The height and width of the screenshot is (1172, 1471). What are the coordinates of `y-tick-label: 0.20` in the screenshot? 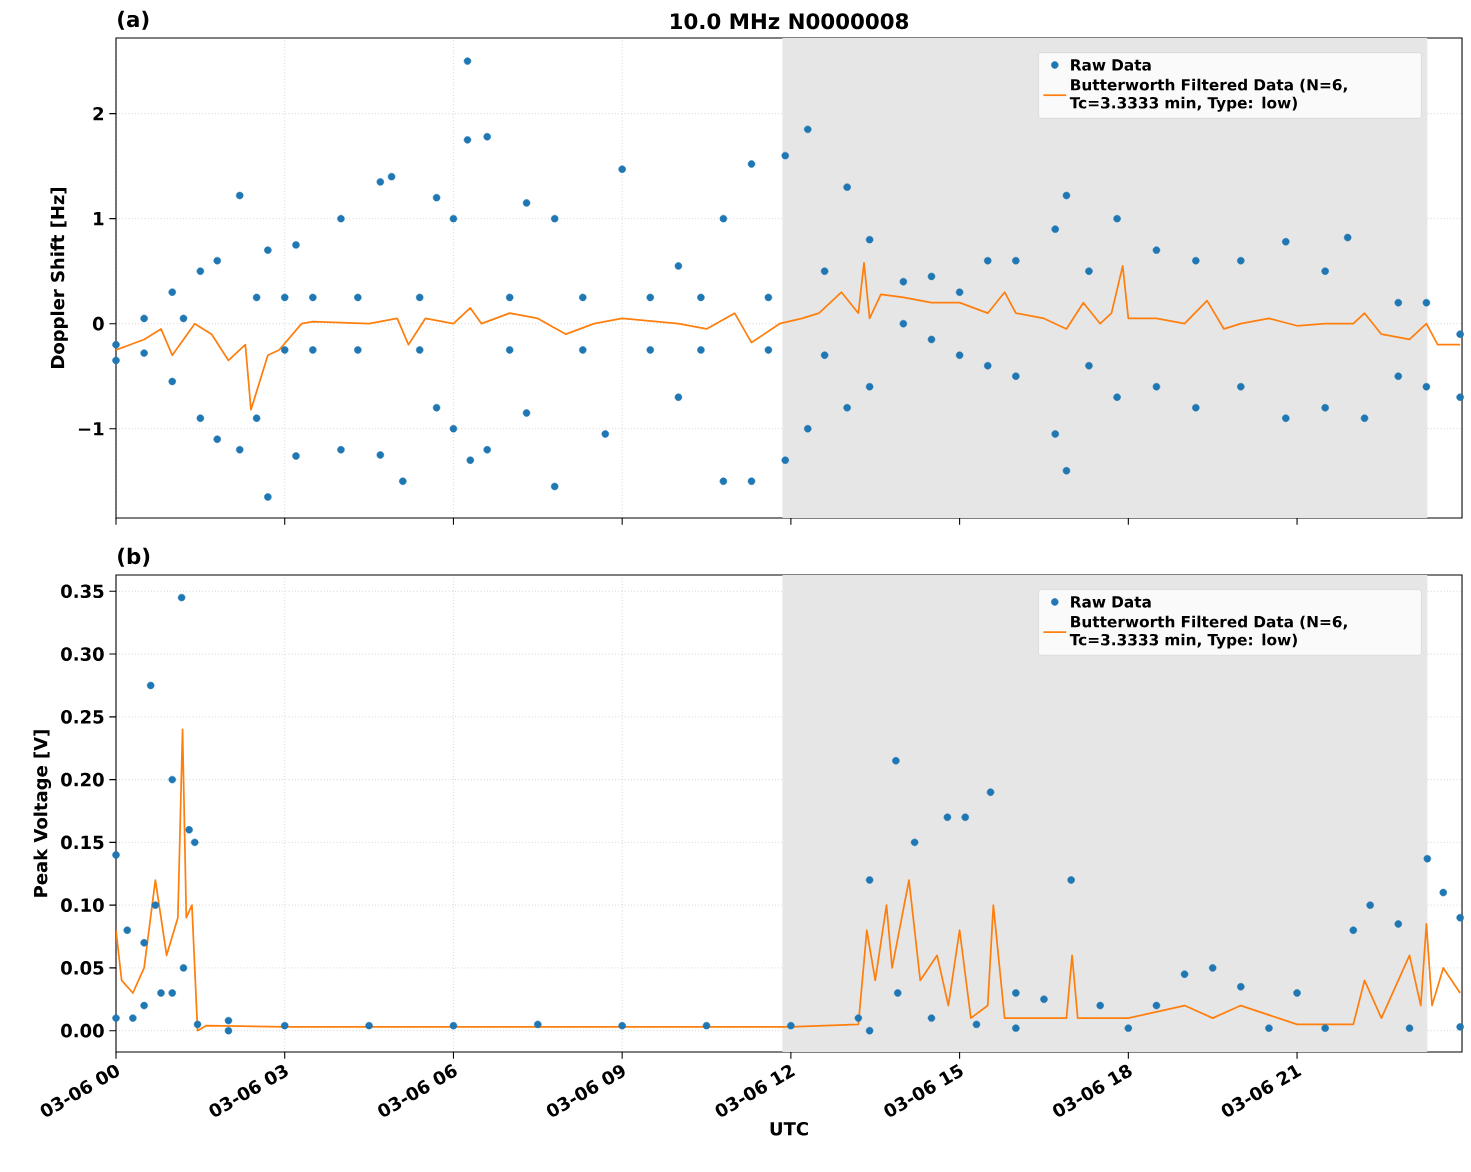 It's located at (82, 779).